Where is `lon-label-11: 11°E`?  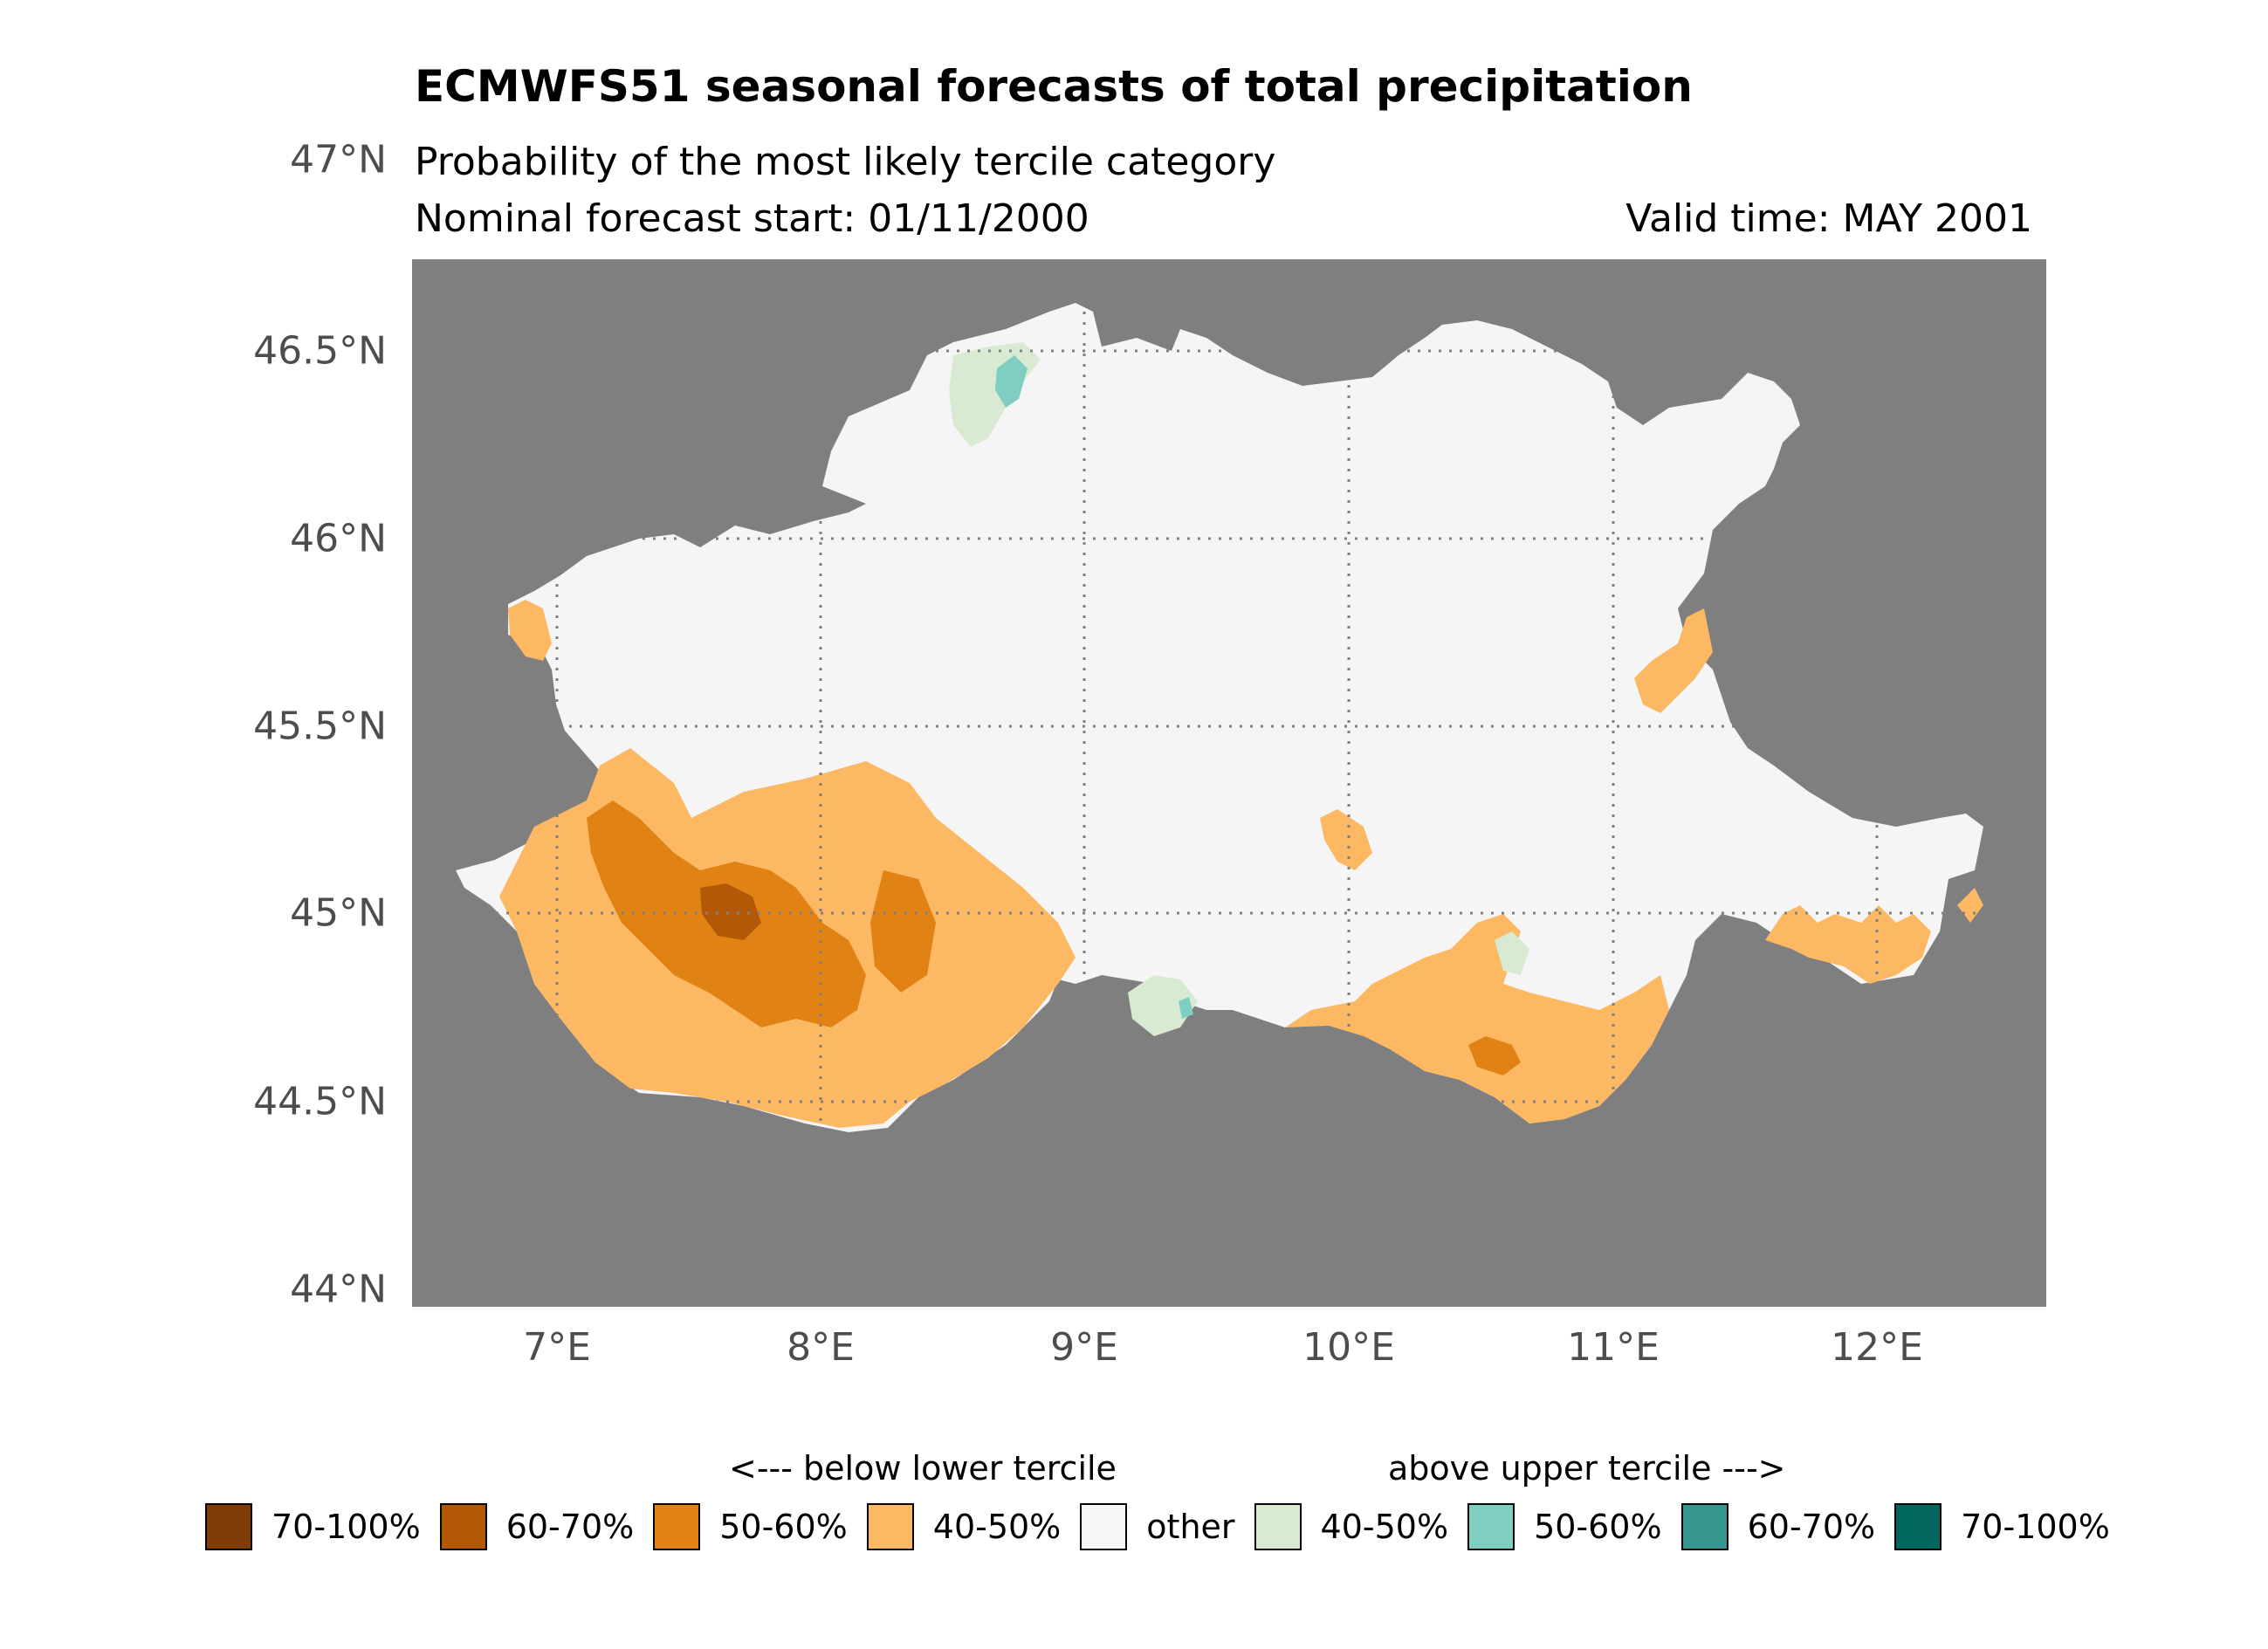 lon-label-11: 11°E is located at coordinates (1614, 1347).